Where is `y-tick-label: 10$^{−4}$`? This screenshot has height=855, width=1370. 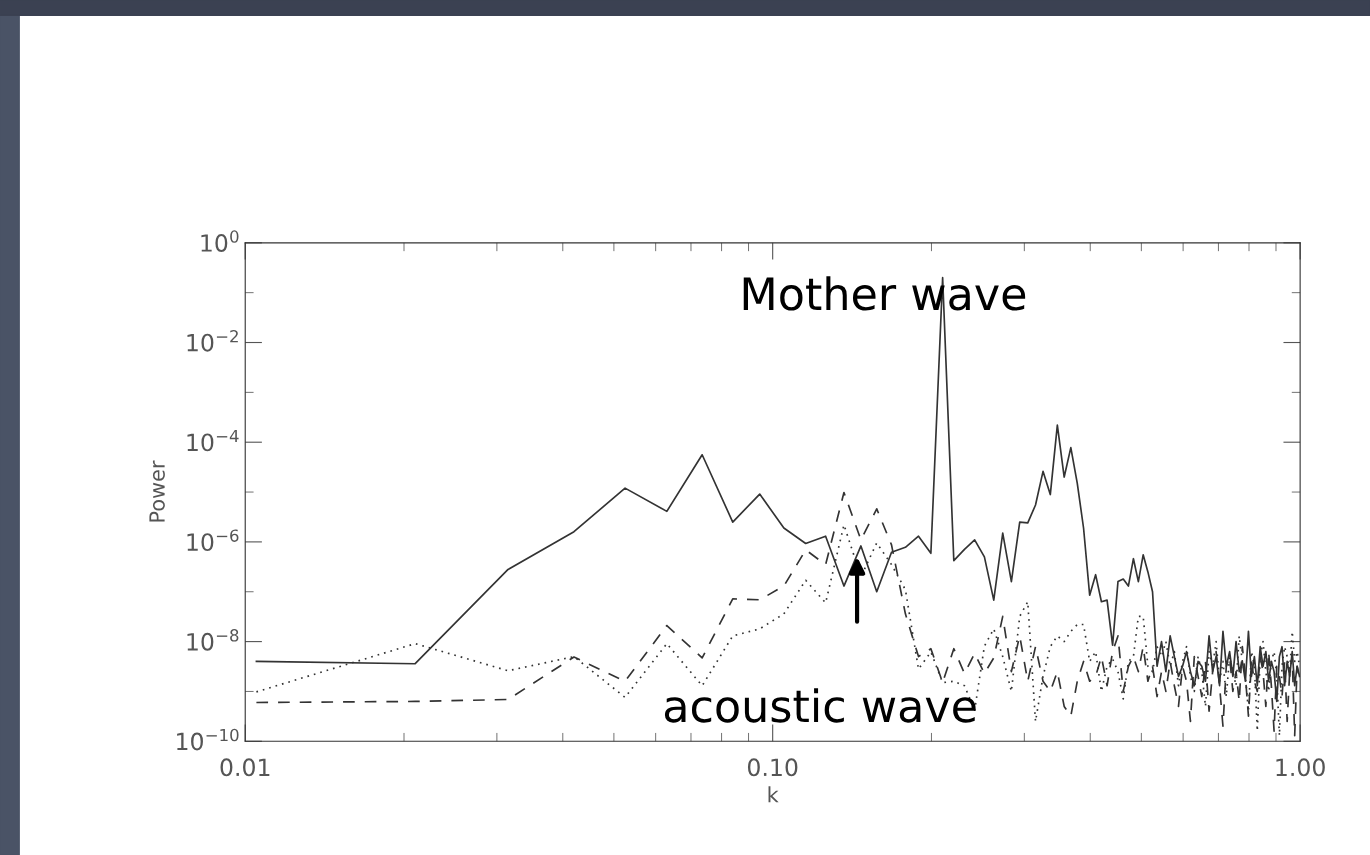 y-tick-label: 10$^{−4}$ is located at coordinates (213, 440).